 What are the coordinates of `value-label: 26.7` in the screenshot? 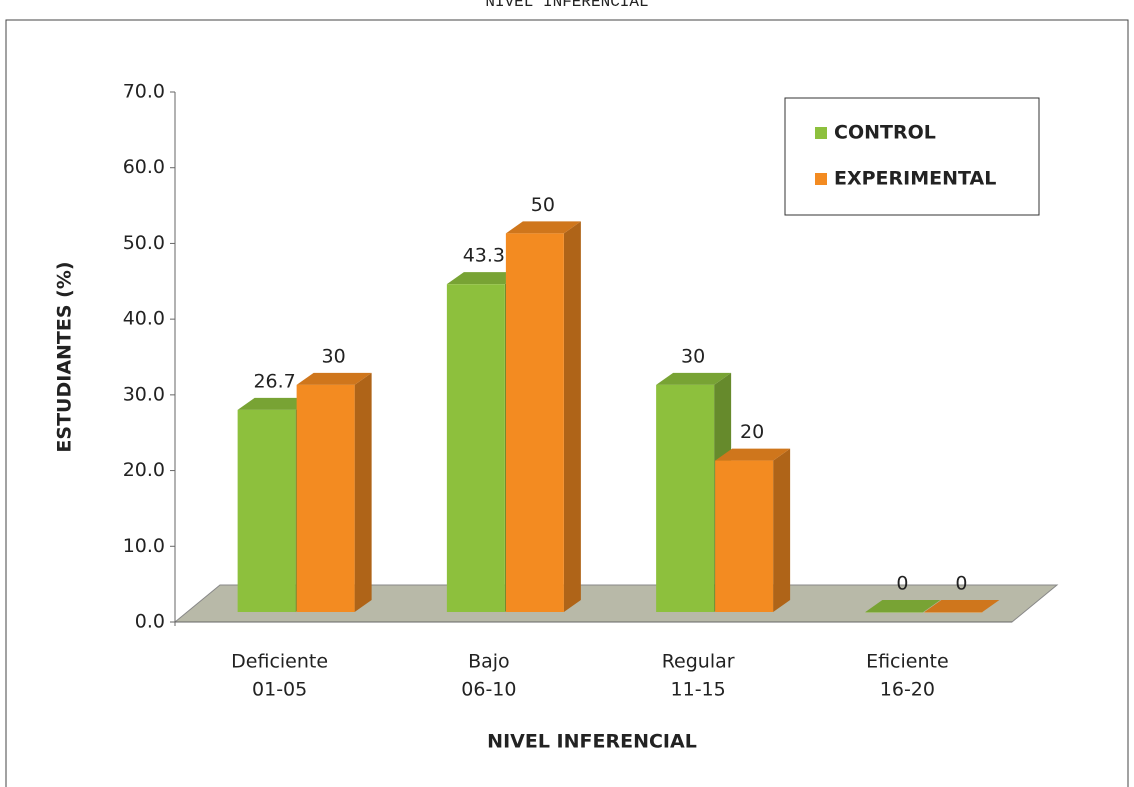 It's located at (274, 381).